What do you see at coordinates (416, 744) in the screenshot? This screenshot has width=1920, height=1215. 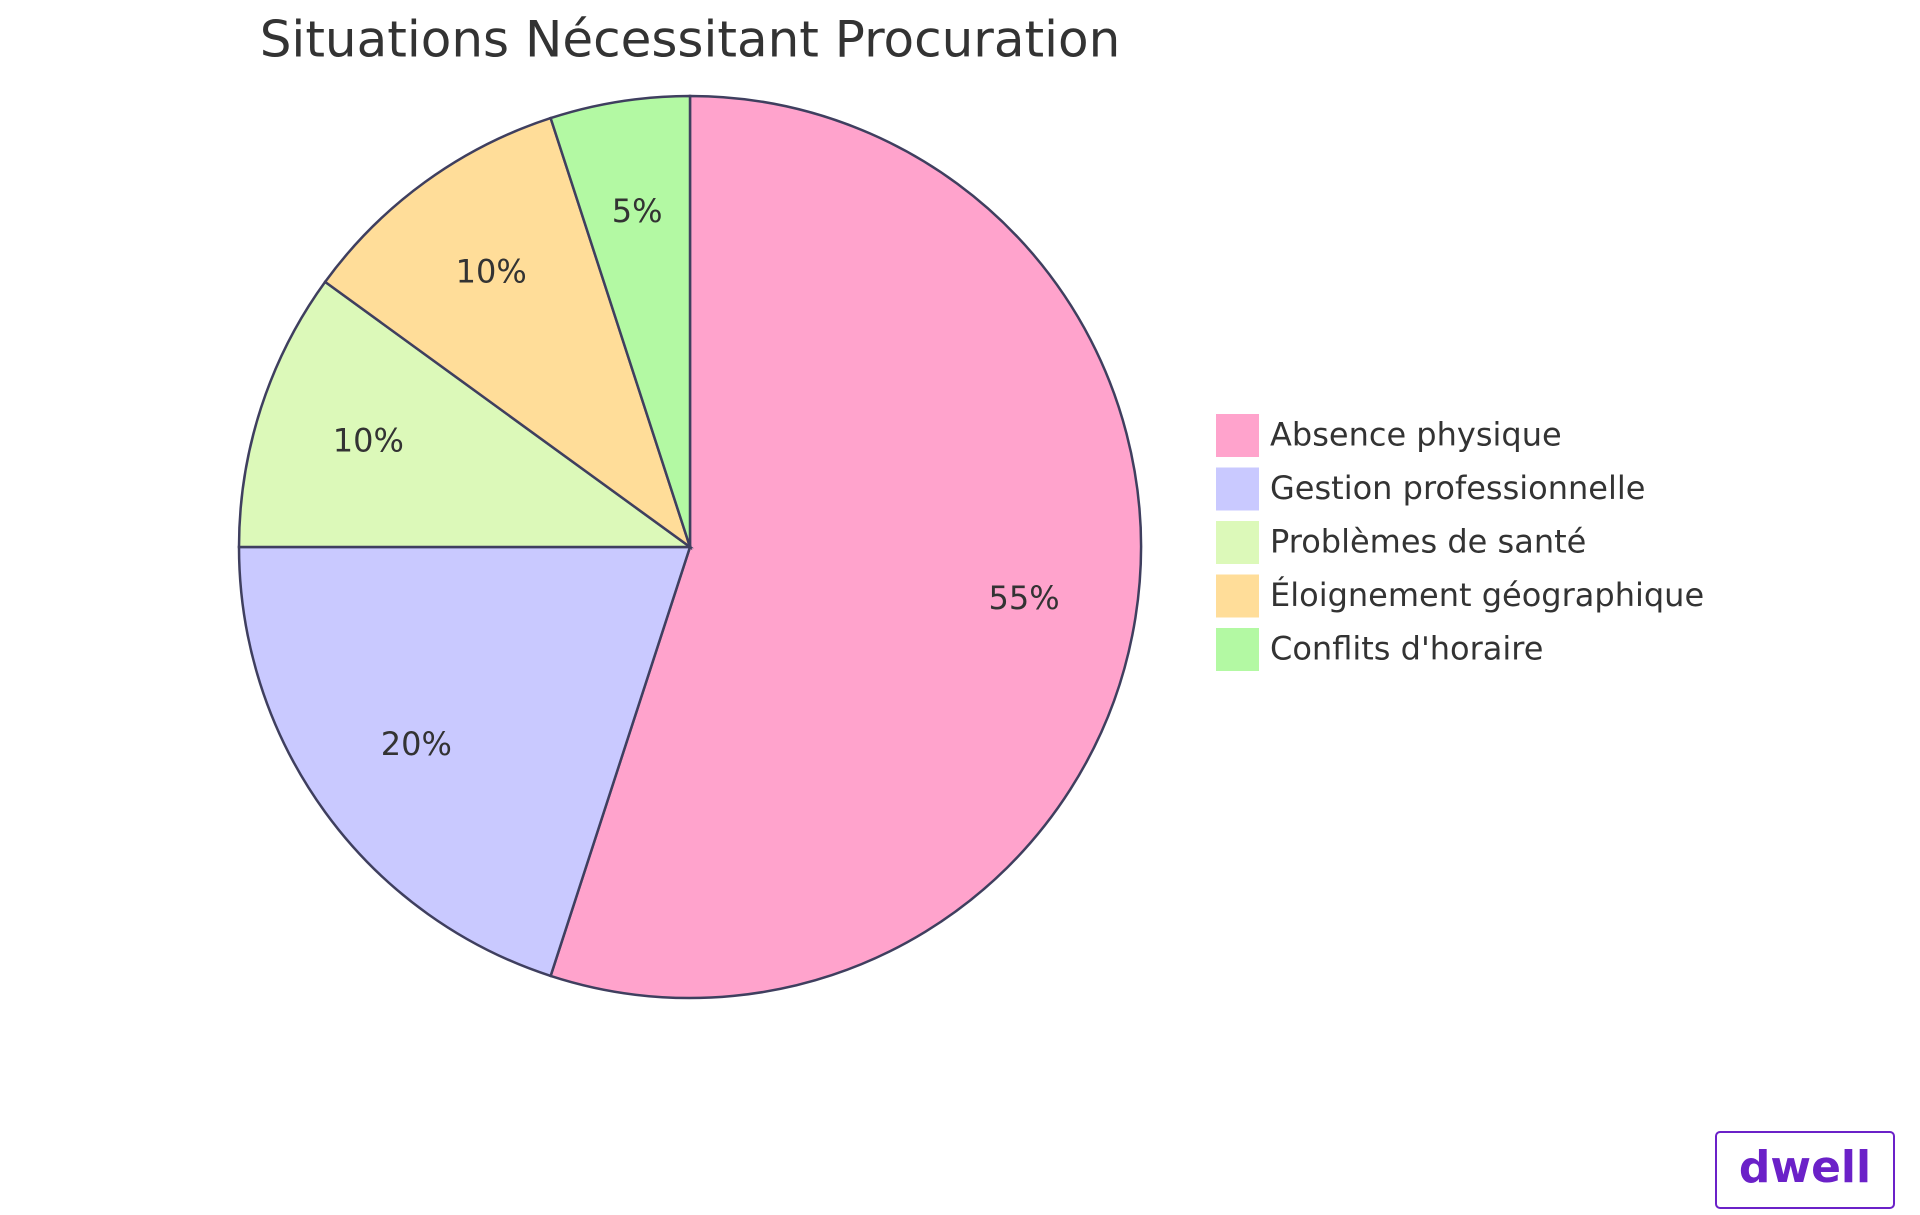 I see `slice-label: 20%` at bounding box center [416, 744].